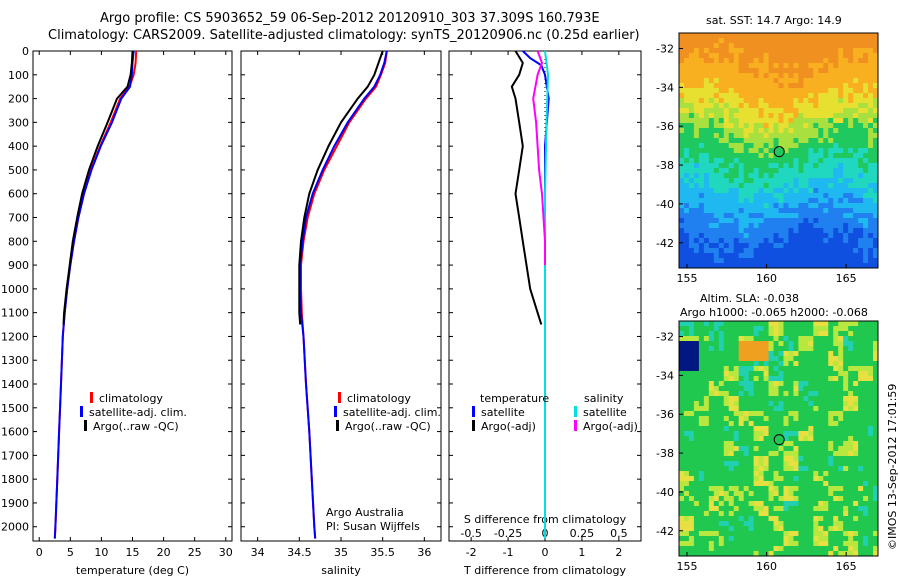 The width and height of the screenshot is (900, 580). Describe the element at coordinates (18, 265) in the screenshot. I see `y-tick-label: 900` at that location.